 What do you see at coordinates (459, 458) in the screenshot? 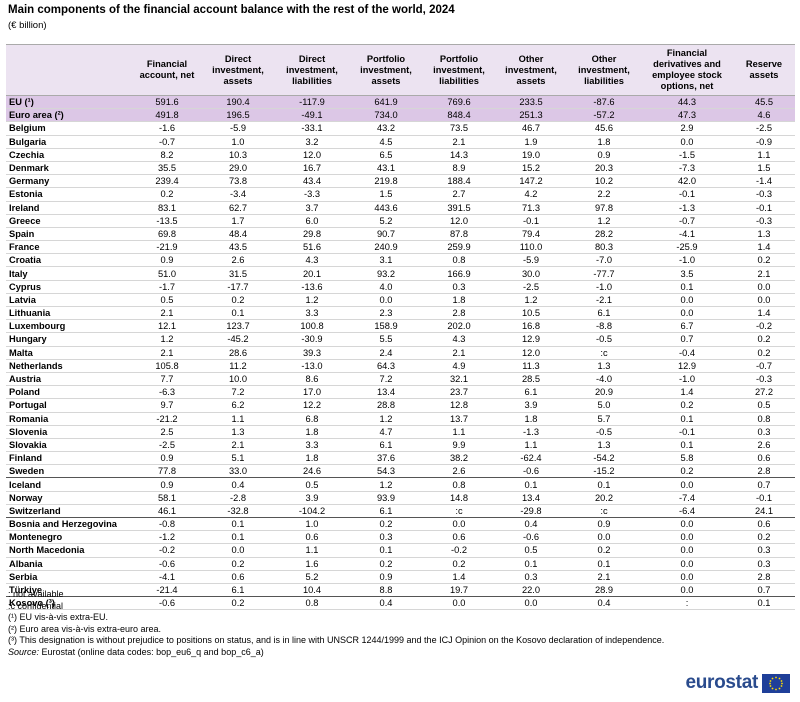
I see `cell: 38.2` at bounding box center [459, 458].